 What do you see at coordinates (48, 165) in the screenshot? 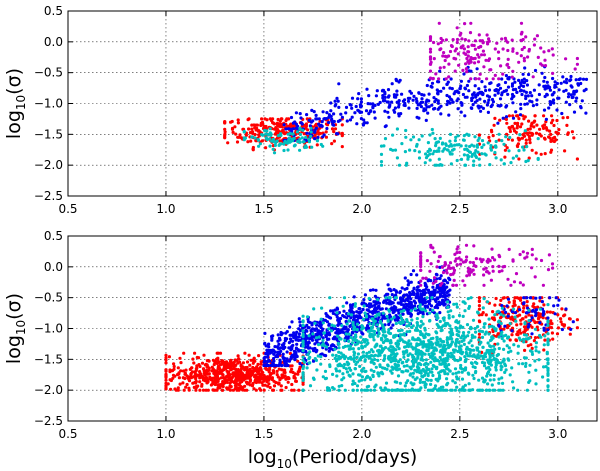
I see `y-tick-label: −2.0` at bounding box center [48, 165].